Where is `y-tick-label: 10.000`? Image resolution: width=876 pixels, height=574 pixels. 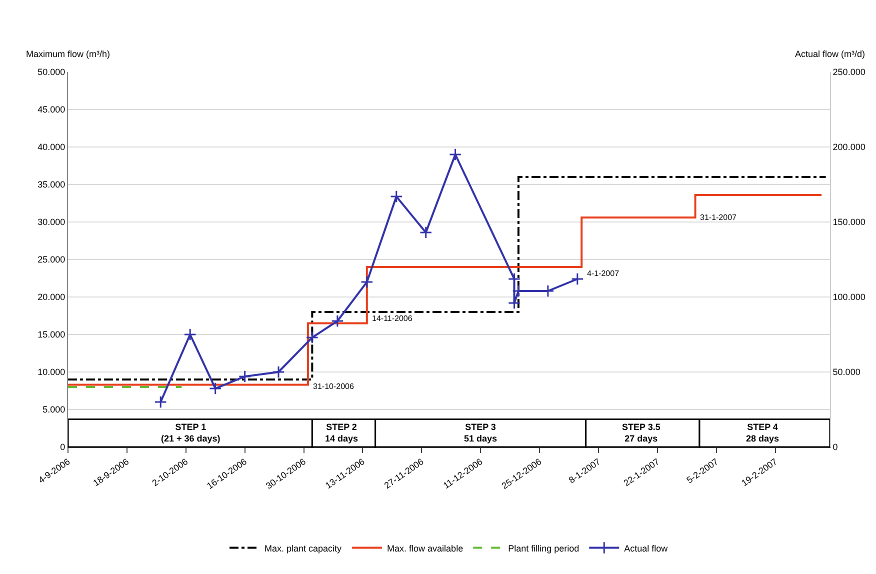
y-tick-label: 10.000 is located at coordinates (52, 372).